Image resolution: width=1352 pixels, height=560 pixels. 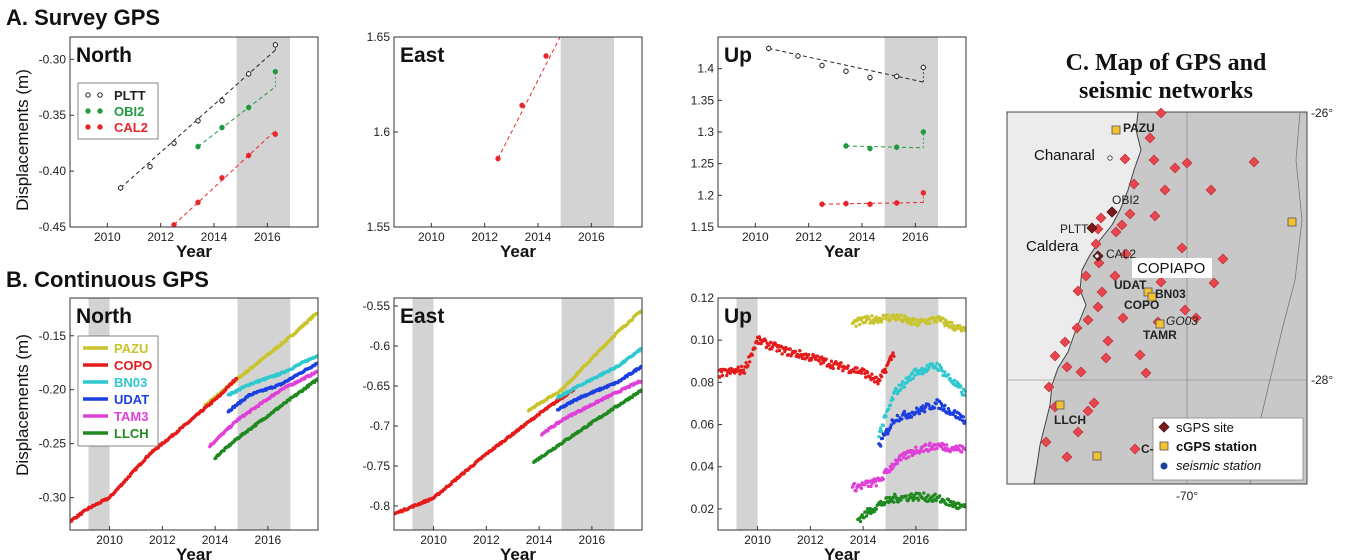 I want to click on cgps-station-tamr, so click(x=1160, y=324).